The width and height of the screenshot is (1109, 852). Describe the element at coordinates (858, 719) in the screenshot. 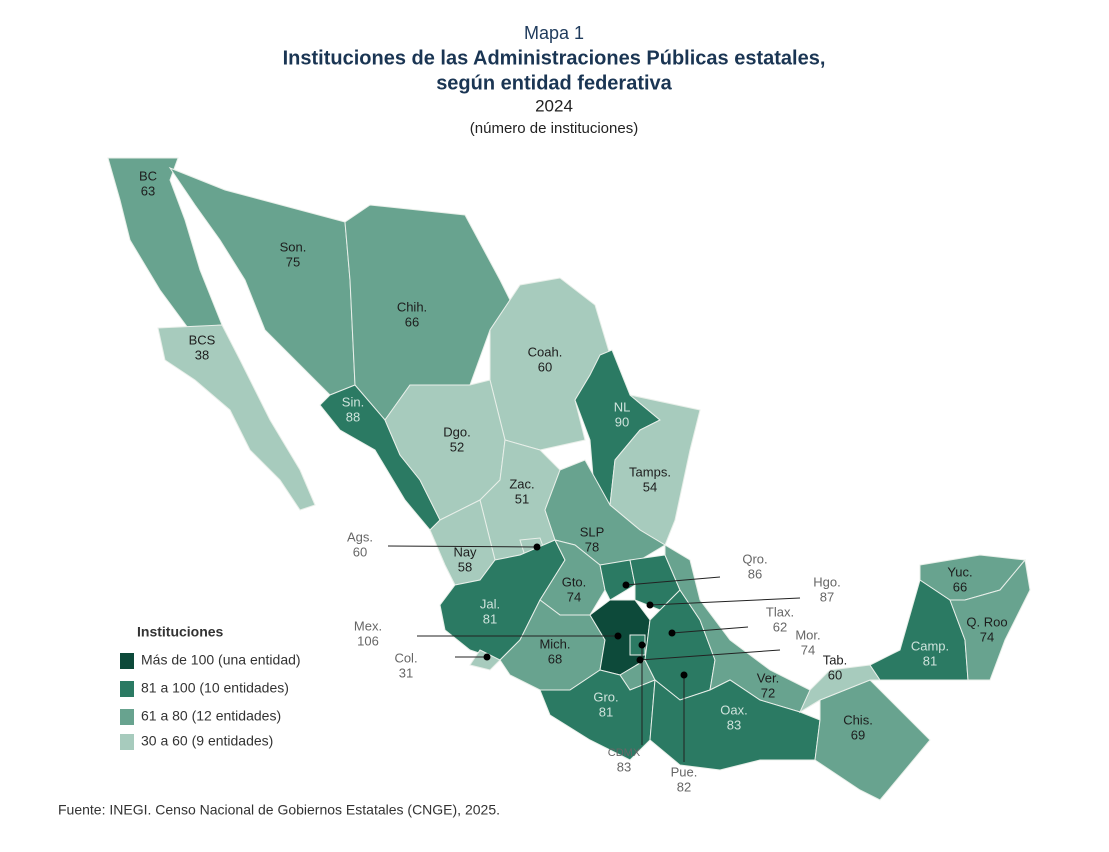

I see `state-name: Chis.` at that location.